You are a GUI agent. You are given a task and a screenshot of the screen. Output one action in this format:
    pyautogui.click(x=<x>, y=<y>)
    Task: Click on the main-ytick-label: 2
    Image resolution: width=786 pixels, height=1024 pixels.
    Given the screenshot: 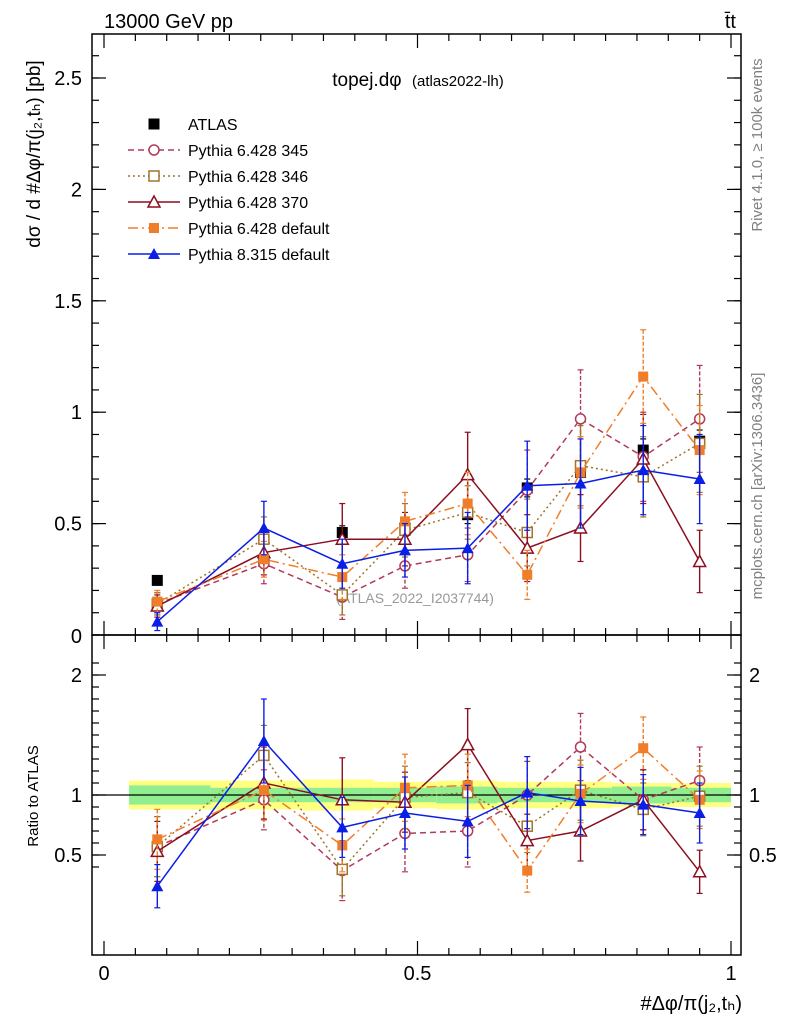 What is the action you would take?
    pyautogui.click(x=76, y=190)
    